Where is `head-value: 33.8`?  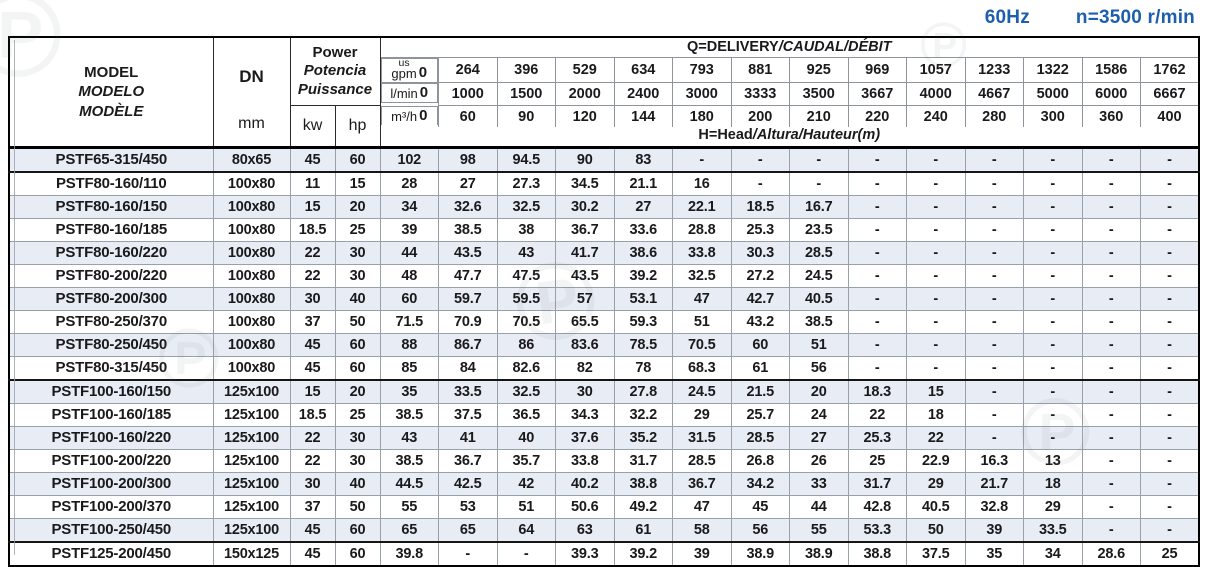
head-value: 33.8 is located at coordinates (702, 252).